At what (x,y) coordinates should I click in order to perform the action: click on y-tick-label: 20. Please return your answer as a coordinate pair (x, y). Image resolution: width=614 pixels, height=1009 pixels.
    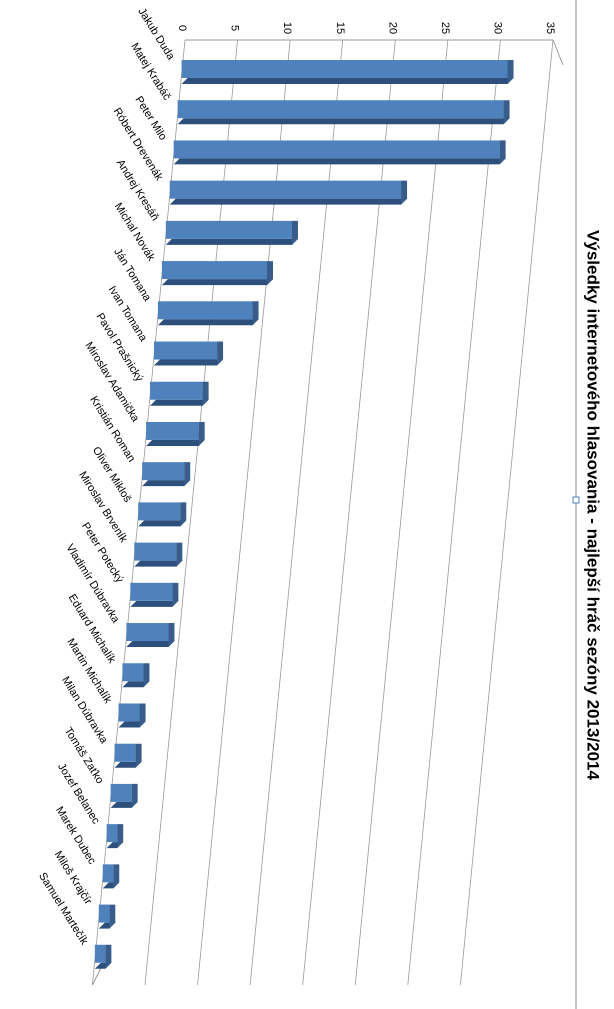
    Looking at the image, I should click on (392, 28).